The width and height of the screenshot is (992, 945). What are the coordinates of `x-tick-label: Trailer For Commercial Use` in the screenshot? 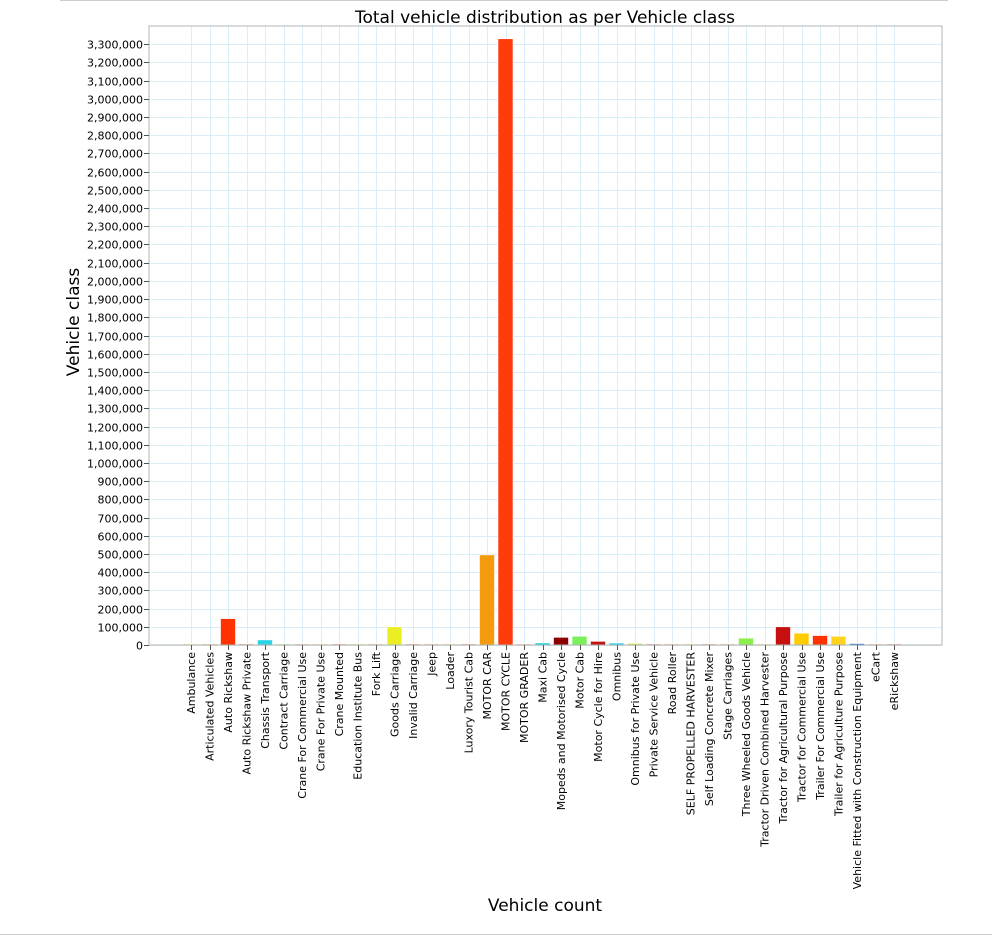 It's located at (820, 726).